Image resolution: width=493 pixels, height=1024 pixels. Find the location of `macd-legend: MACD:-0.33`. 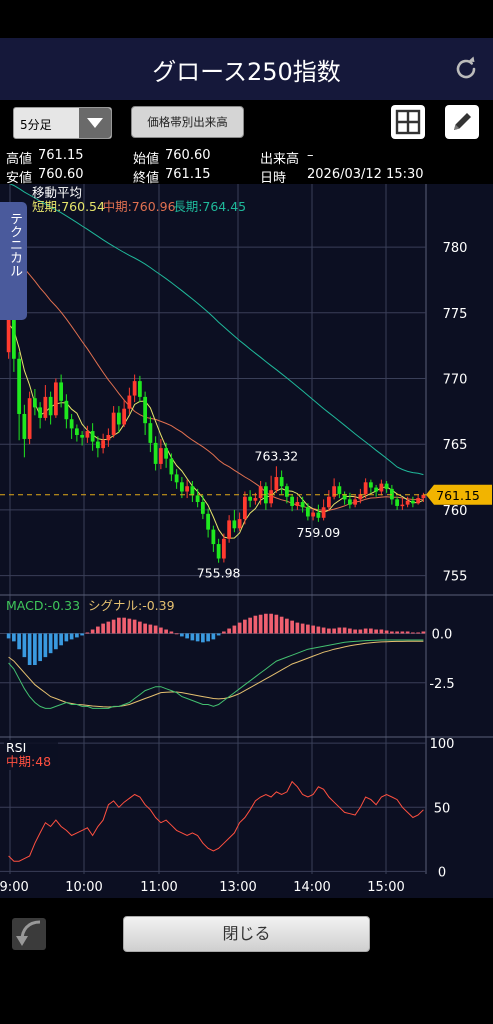

macd-legend: MACD:-0.33 is located at coordinates (43, 605).